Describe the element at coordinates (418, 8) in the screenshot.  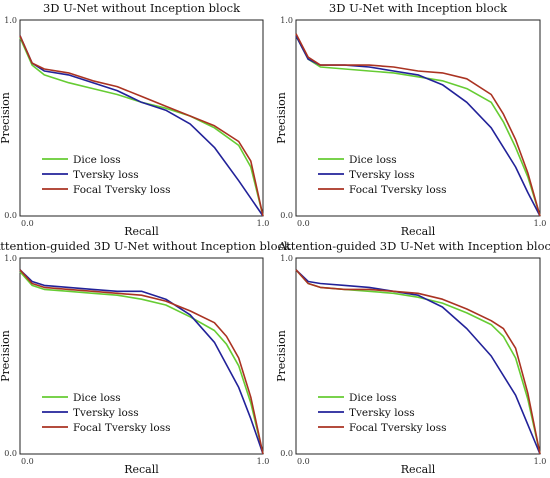
I see `chart-title: 3D U-Net with Inception block` at that location.